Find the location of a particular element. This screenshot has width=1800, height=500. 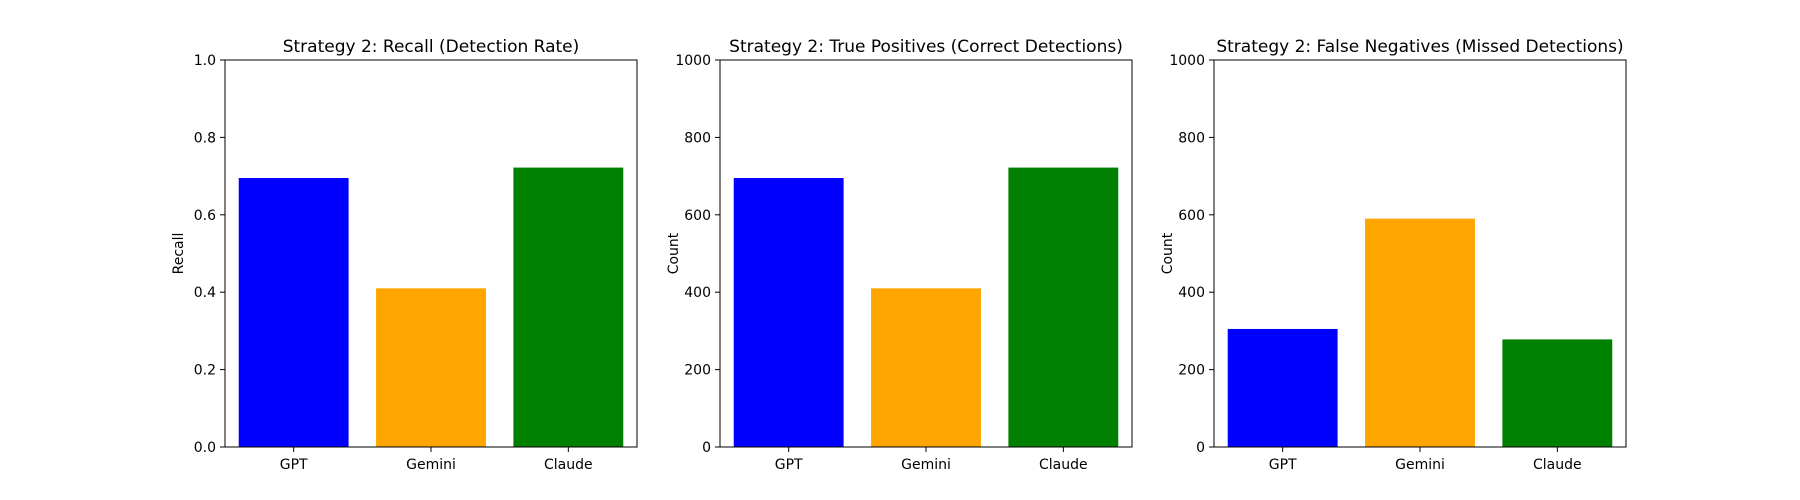

y-tick-label: 0.8 is located at coordinates (205, 138).